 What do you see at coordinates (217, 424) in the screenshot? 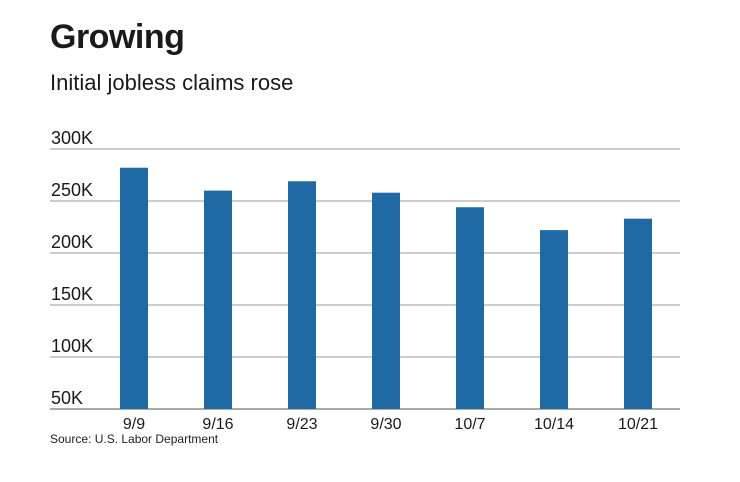
I see `x-tick-label: 9/16` at bounding box center [217, 424].